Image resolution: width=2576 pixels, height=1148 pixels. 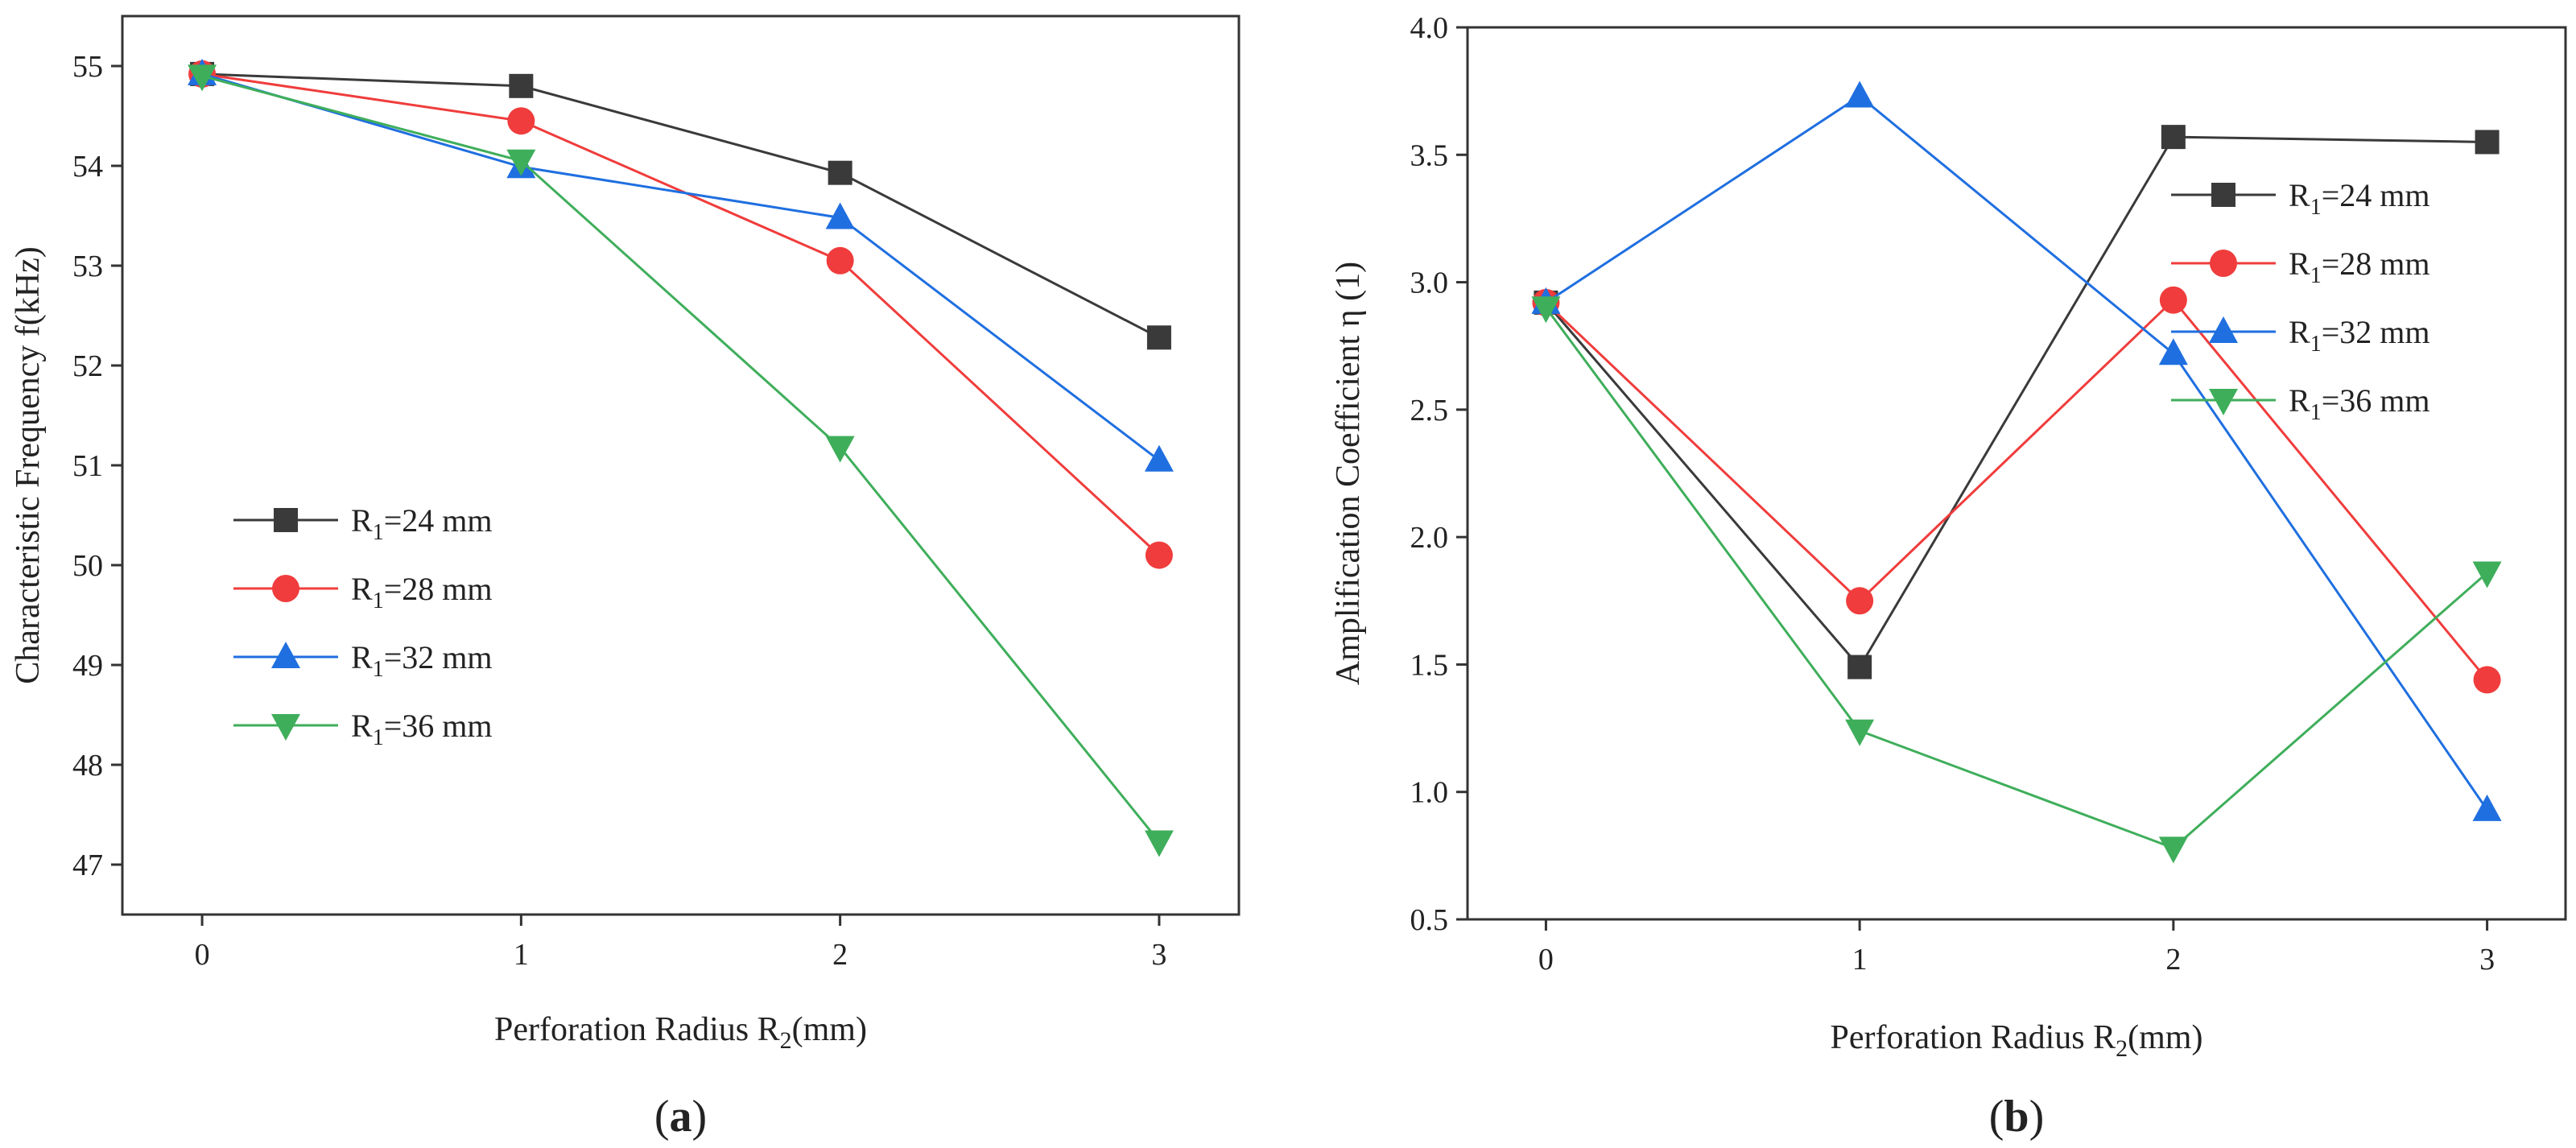 I want to click on y-tick-label: 2.5, so click(x=1429, y=410).